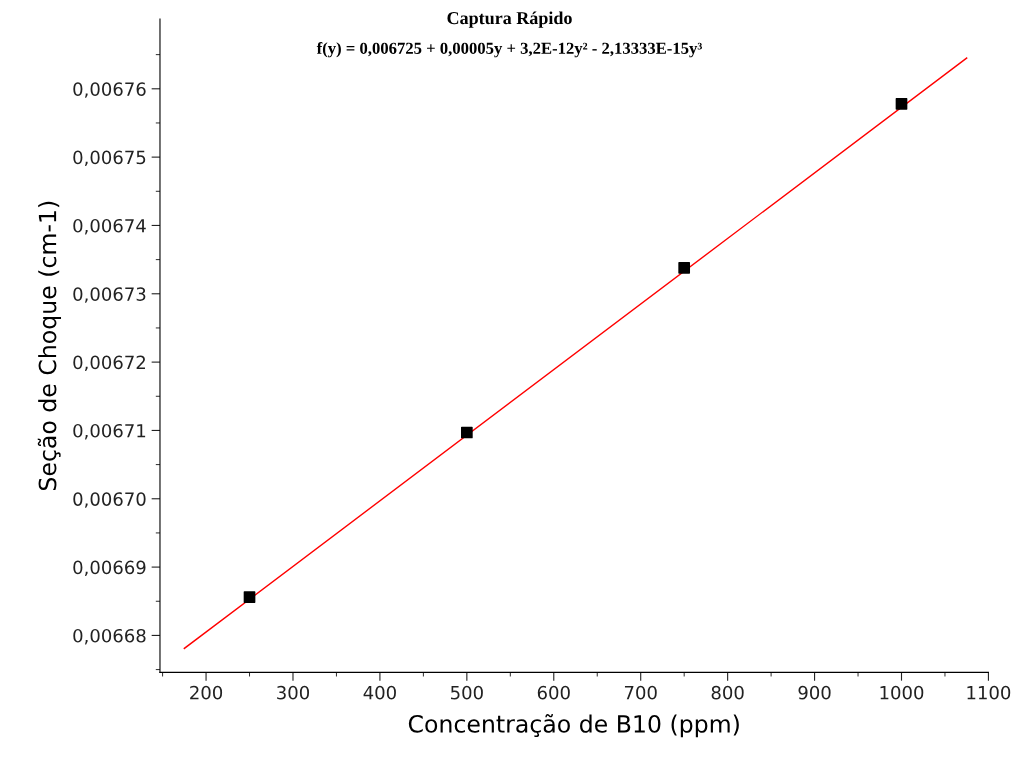 The height and width of the screenshot is (764, 1019). Describe the element at coordinates (293, 692) in the screenshot. I see `x-tick-label: 300` at that location.